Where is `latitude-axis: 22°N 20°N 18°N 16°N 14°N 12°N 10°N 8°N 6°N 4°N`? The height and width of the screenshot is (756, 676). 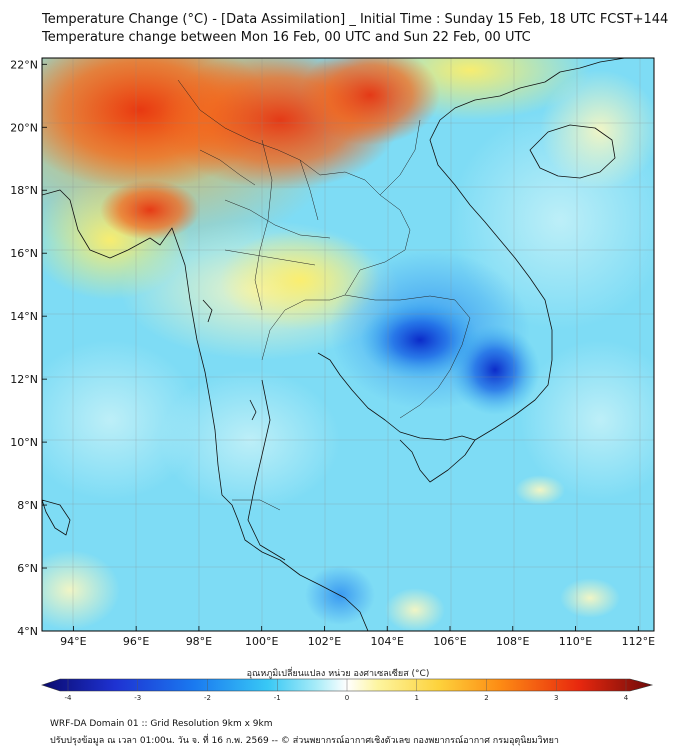
latitude-axis: 22°N 20°N 18°N 16°N 14°N 12°N 10°N 8°N 6°N 4°N is located at coordinates (28, 348).